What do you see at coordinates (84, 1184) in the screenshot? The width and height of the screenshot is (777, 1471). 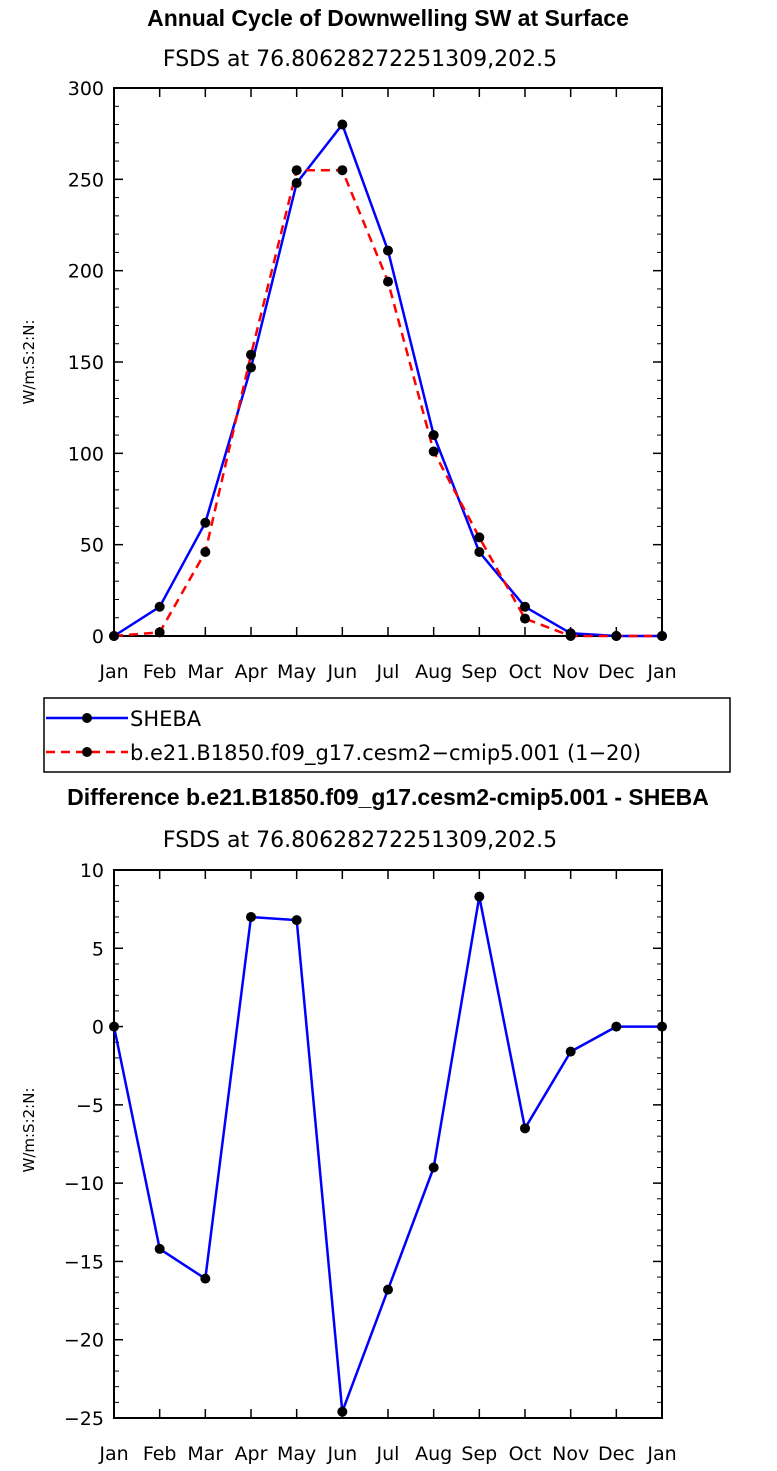 I see `y-tick-label: −10` at bounding box center [84, 1184].